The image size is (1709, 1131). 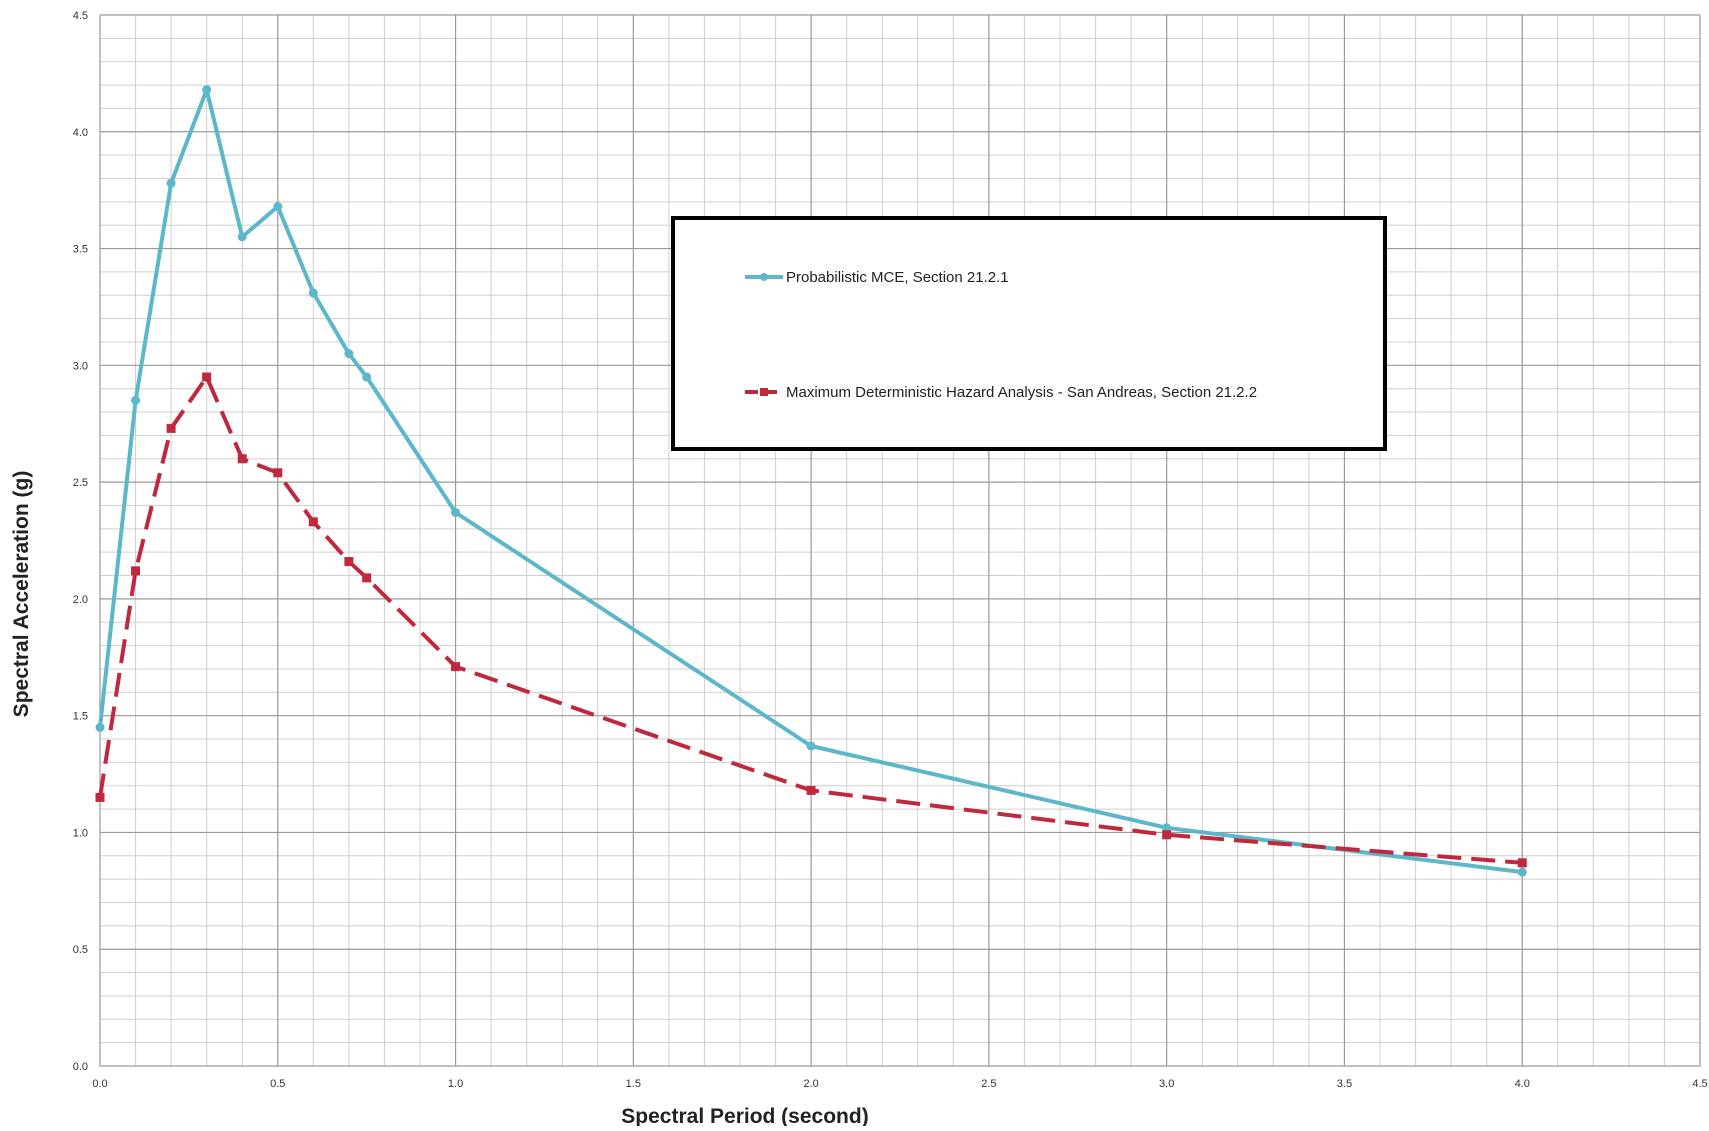 What do you see at coordinates (80, 16) in the screenshot?
I see `y-tick-label: 4.5` at bounding box center [80, 16].